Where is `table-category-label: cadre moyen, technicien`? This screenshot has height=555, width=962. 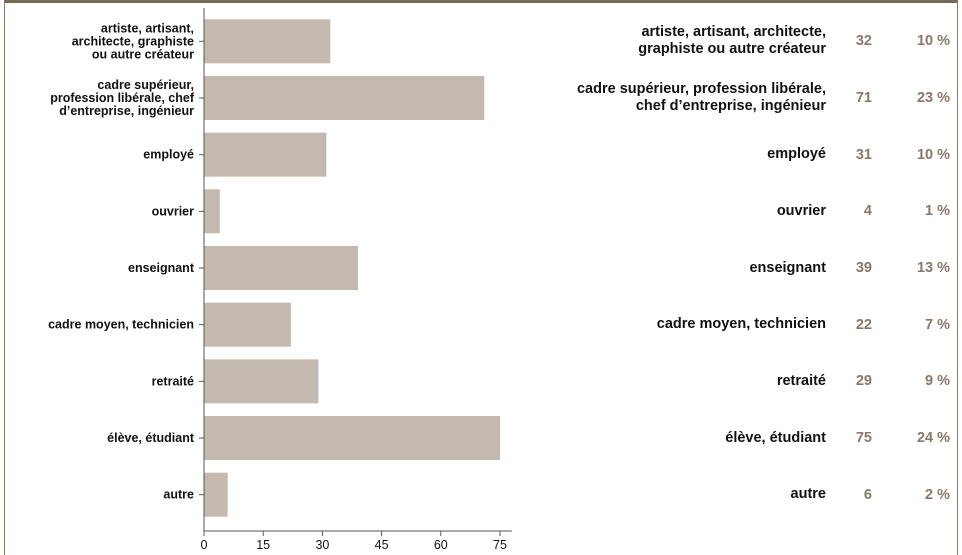 table-category-label: cadre moyen, technicien is located at coordinates (663, 324).